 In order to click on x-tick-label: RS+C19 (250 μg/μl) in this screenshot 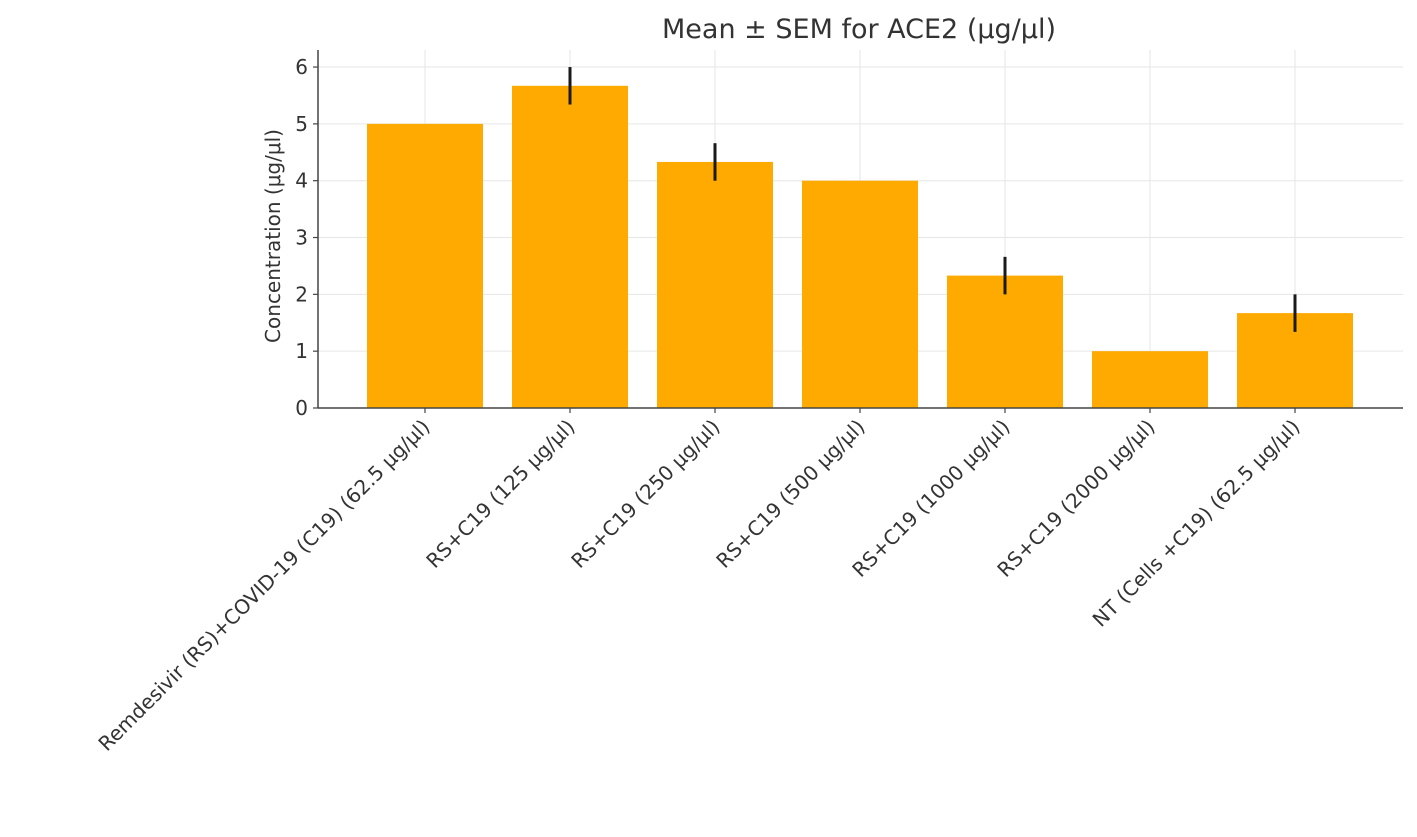, I will do `click(645, 494)`.